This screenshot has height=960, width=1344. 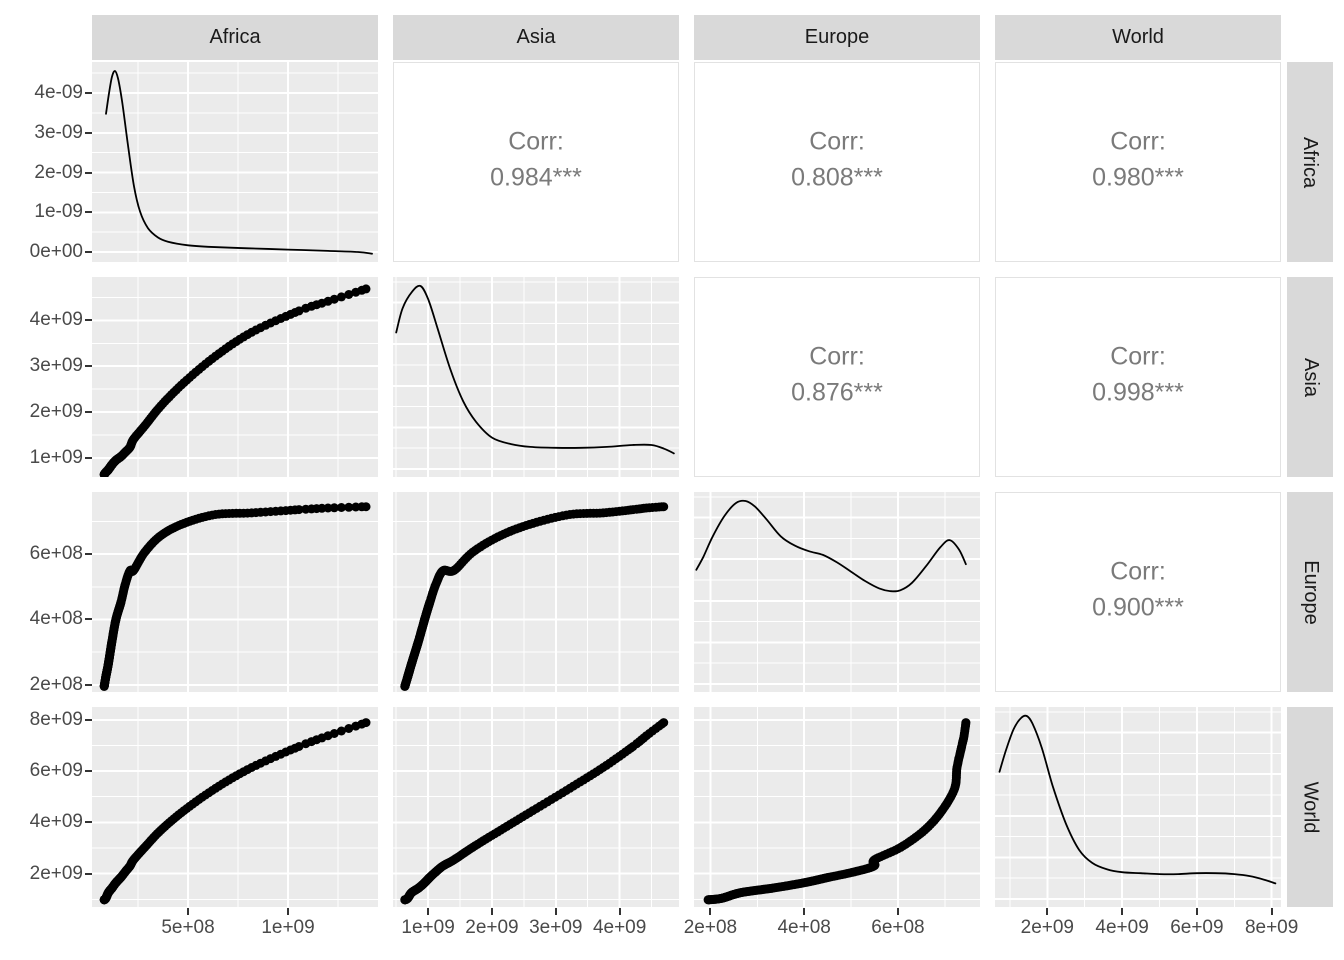 What do you see at coordinates (837, 177) in the screenshot?
I see `corr-value: 0.808***` at bounding box center [837, 177].